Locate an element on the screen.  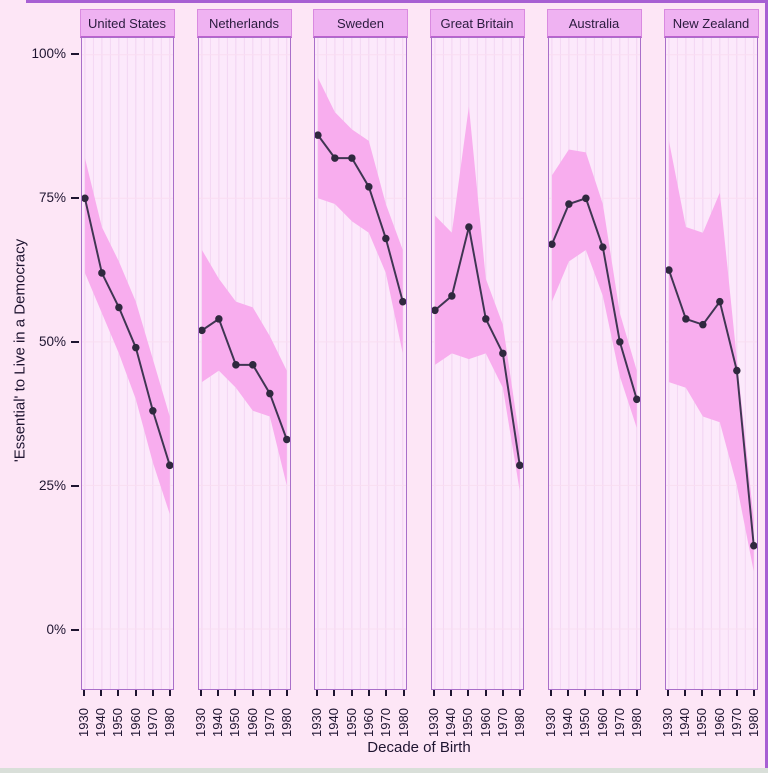
facet-strip-australia: Australia is located at coordinates (594, 23).